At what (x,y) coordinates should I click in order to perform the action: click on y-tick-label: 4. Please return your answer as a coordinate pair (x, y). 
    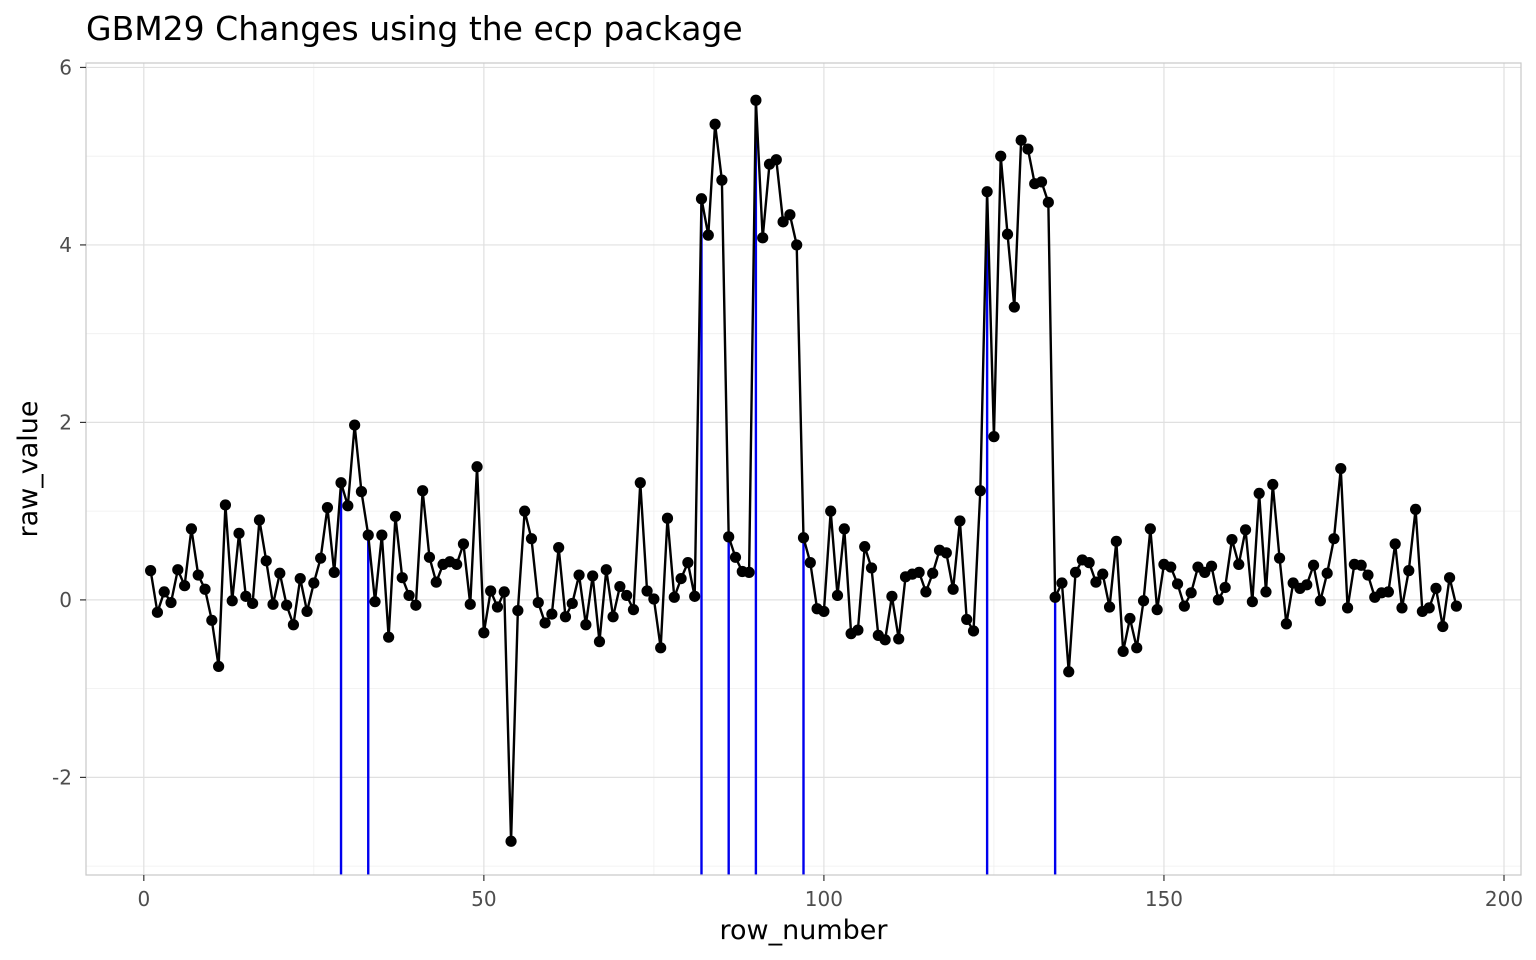
    Looking at the image, I should click on (65, 245).